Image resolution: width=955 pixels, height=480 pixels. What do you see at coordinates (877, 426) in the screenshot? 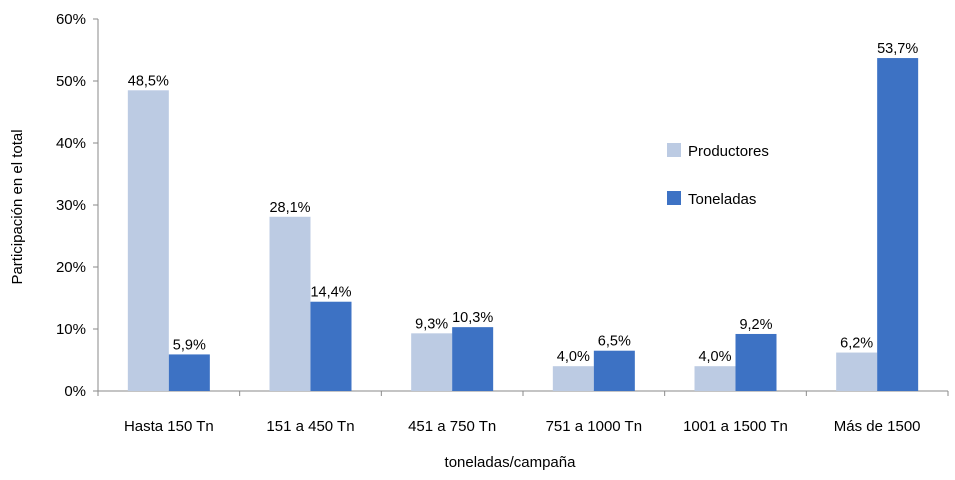
I see `x-tick-label: Más de 1500` at bounding box center [877, 426].